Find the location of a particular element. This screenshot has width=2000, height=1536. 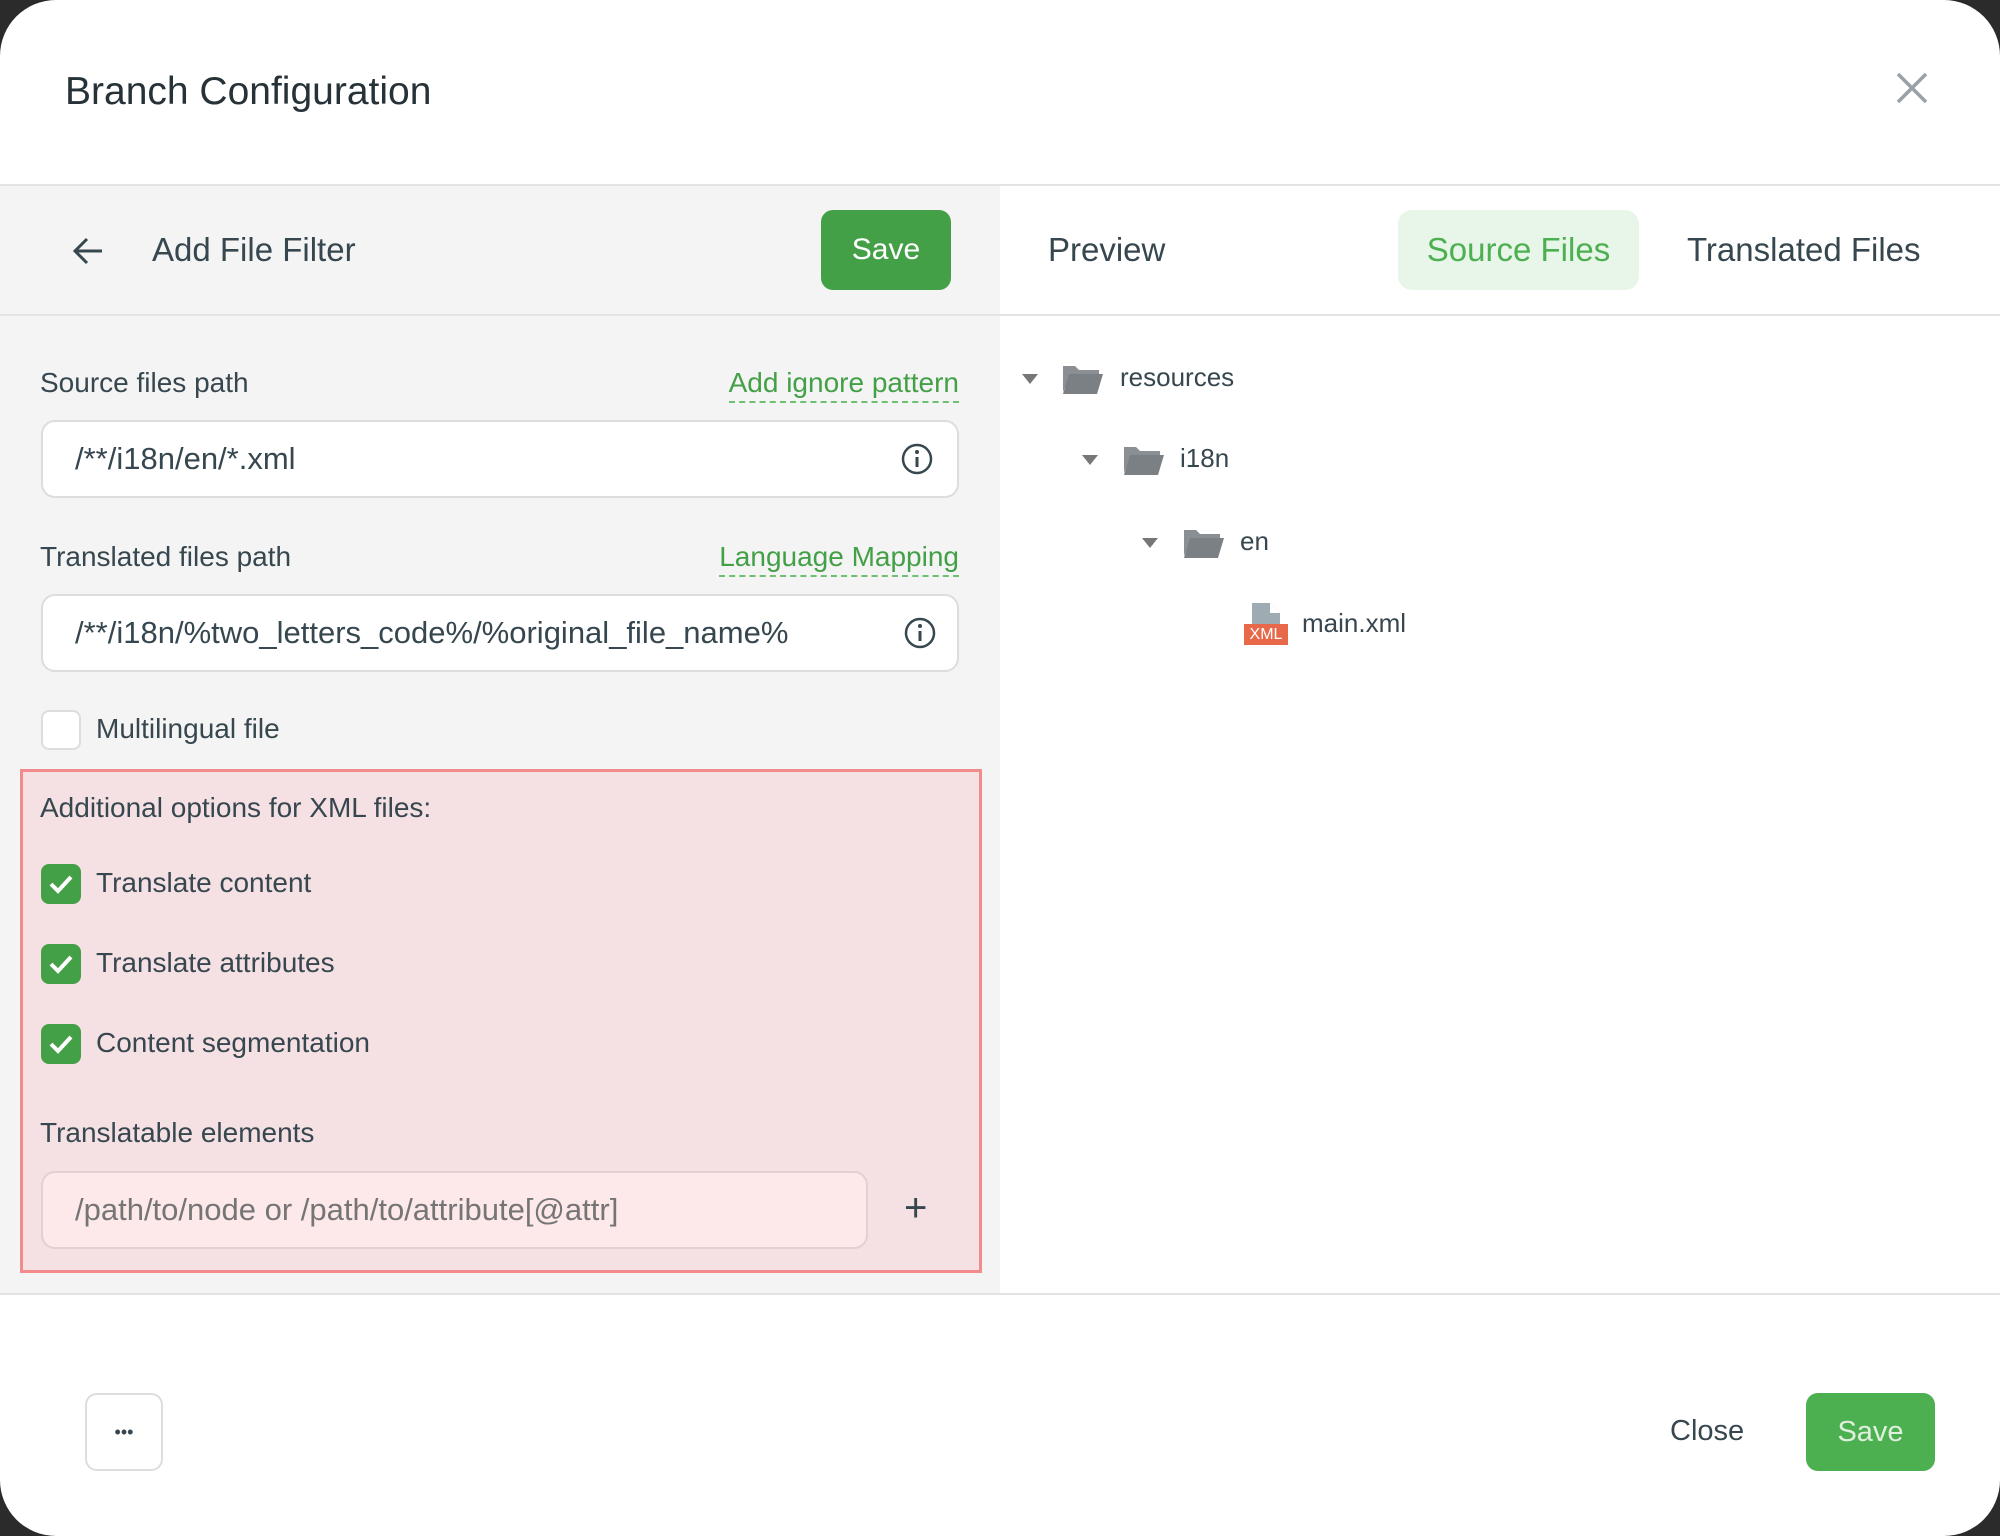

multilingual-label: Multilingual file is located at coordinates (188, 728).